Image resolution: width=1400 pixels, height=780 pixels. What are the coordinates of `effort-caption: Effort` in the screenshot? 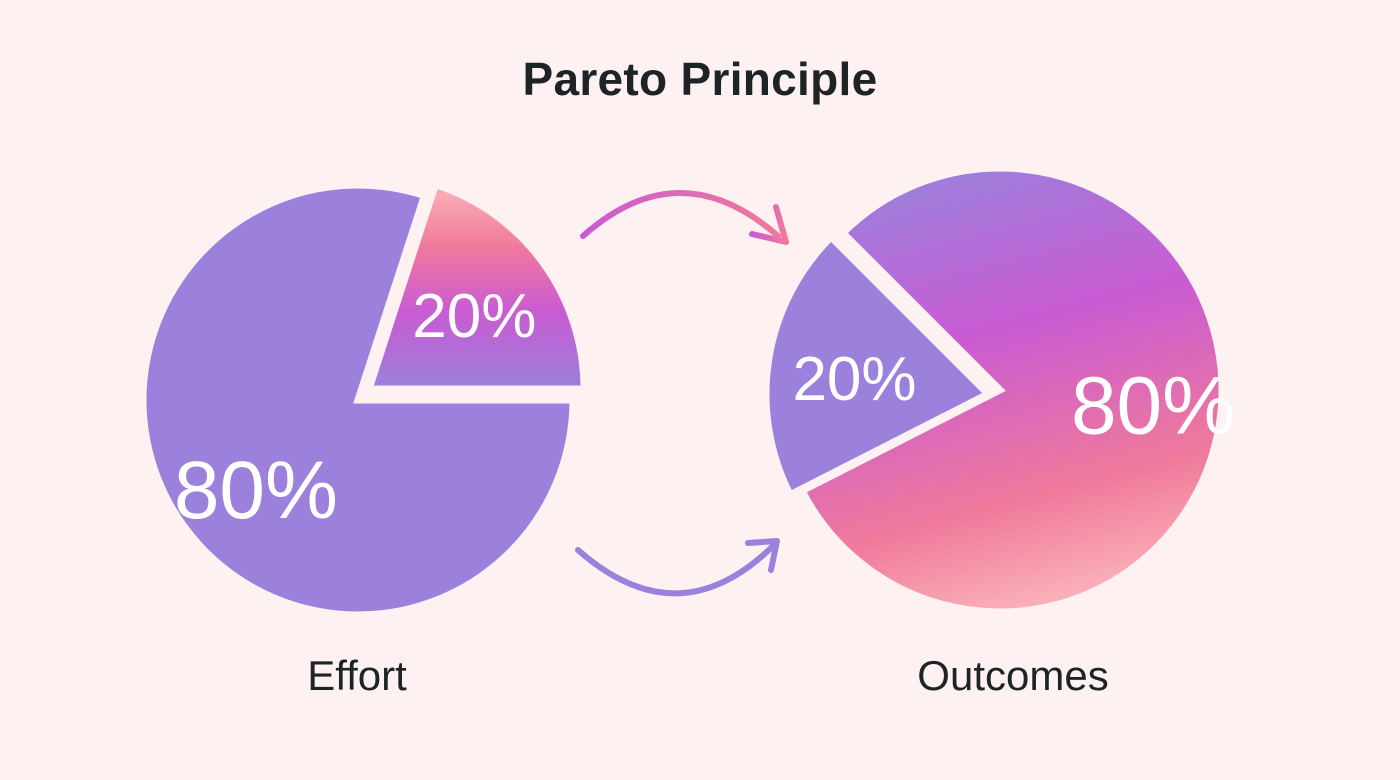 It's located at (357, 675).